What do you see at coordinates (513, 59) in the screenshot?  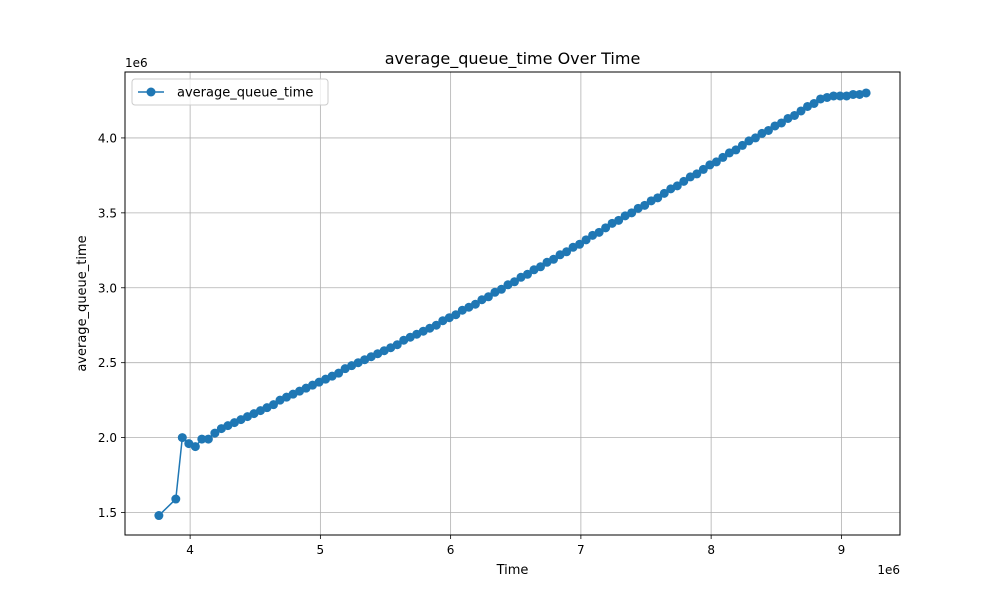 I see `chart-title: average_queue_time Over Time` at bounding box center [513, 59].